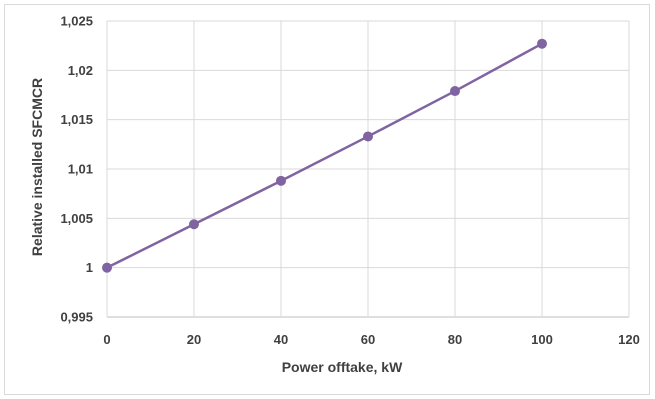 The height and width of the screenshot is (399, 655). Describe the element at coordinates (342, 367) in the screenshot. I see `x-axis-title: Power offtake, kW` at that location.